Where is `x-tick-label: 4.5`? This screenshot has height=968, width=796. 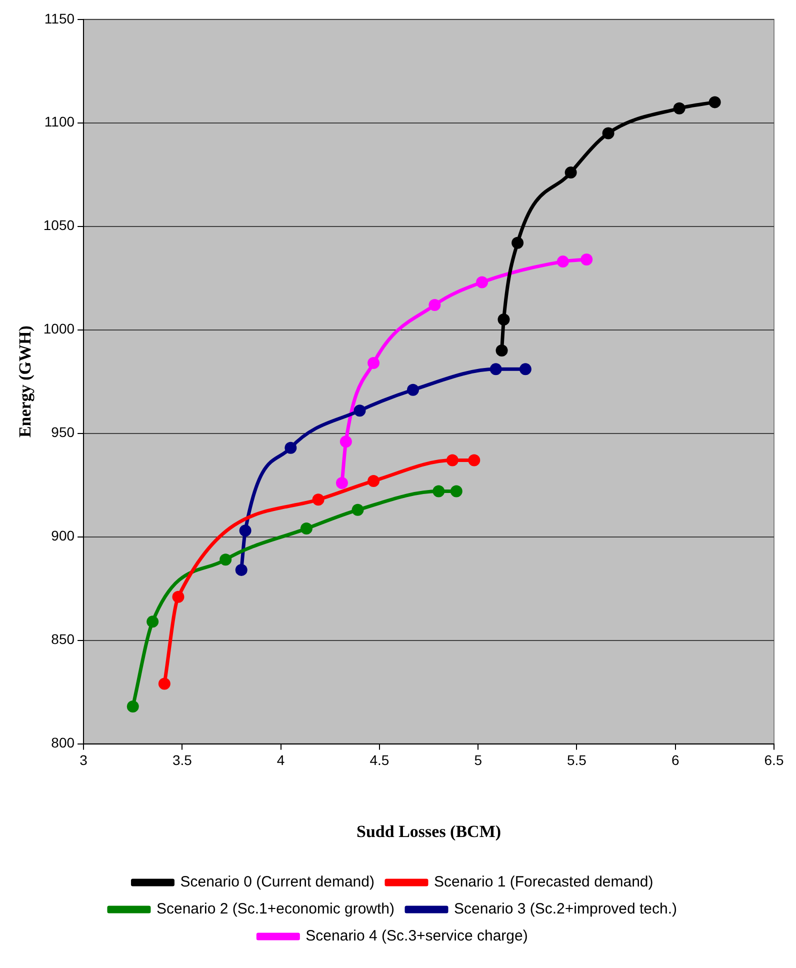
x-tick-label: 4.5 is located at coordinates (380, 760).